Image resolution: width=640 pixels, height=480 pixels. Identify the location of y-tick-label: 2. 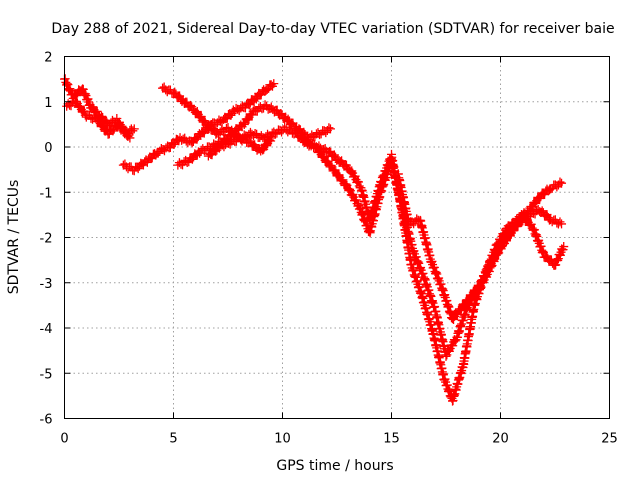
(48, 58).